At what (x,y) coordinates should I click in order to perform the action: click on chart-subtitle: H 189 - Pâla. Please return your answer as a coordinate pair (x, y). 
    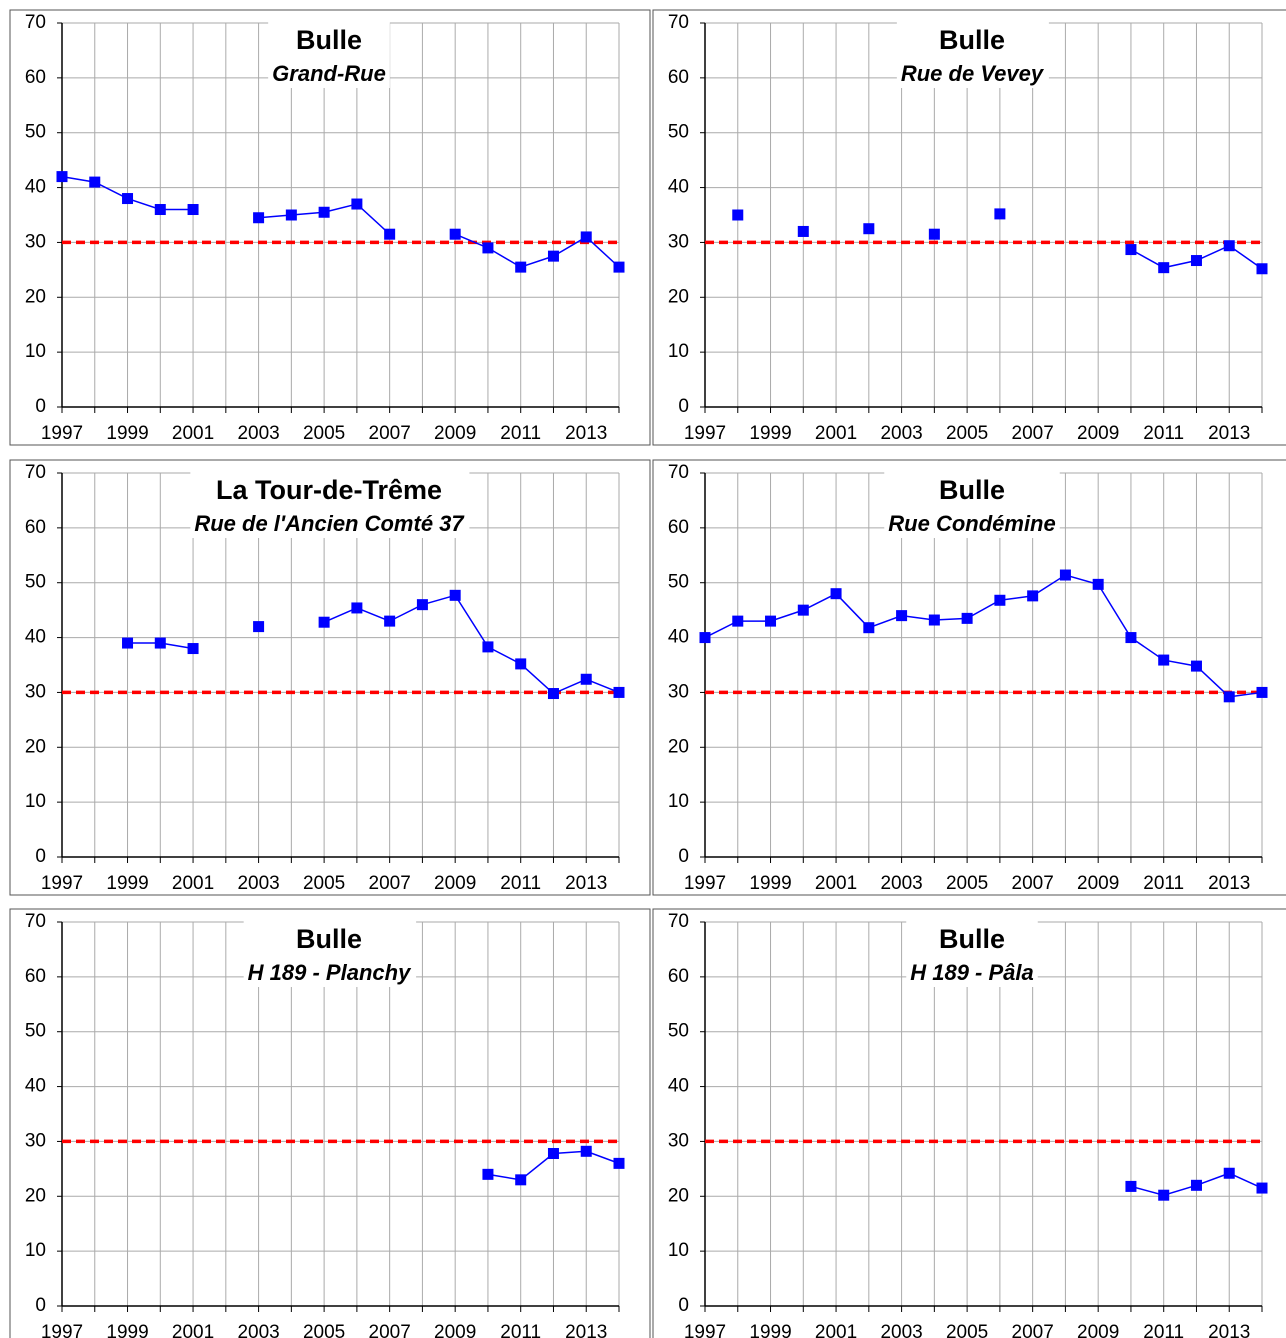
    Looking at the image, I should click on (972, 972).